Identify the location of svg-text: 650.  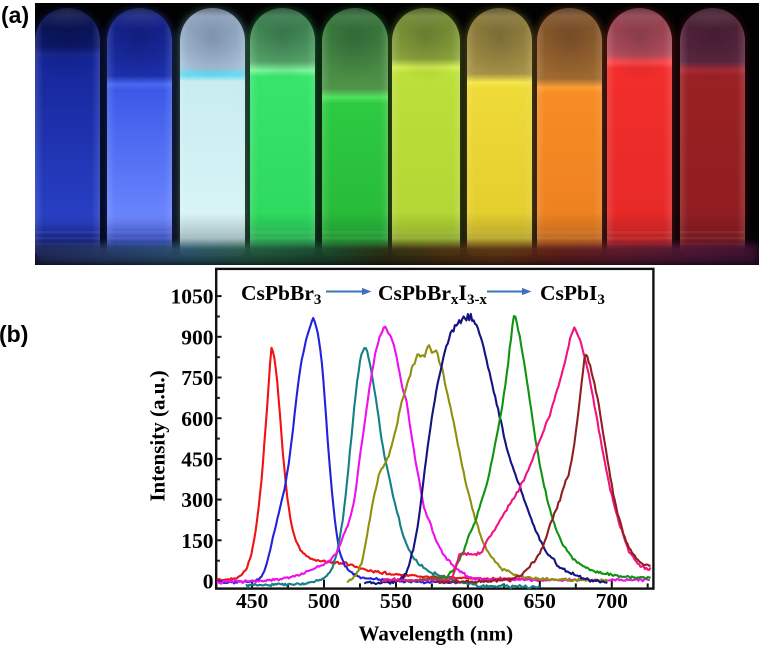
(540, 601).